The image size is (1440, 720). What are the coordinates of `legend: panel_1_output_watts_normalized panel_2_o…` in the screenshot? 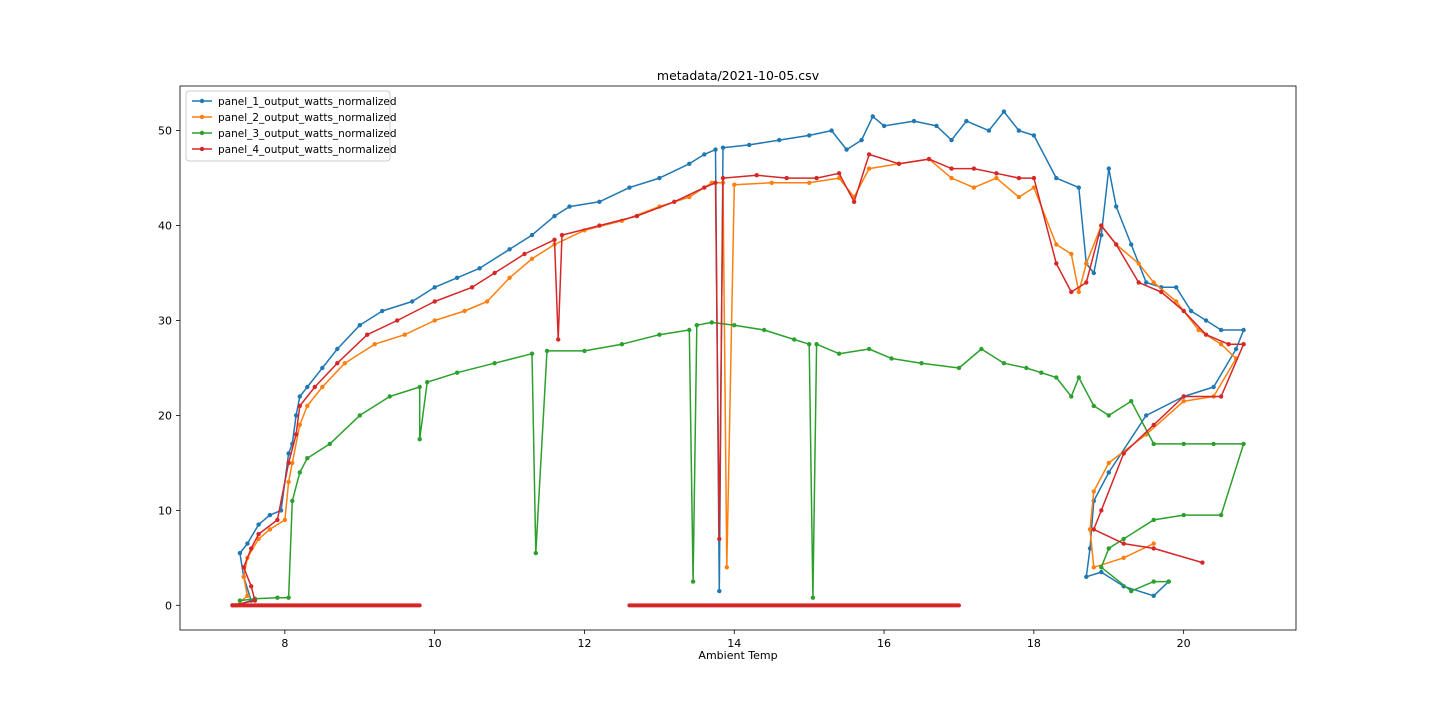 It's located at (291, 126).